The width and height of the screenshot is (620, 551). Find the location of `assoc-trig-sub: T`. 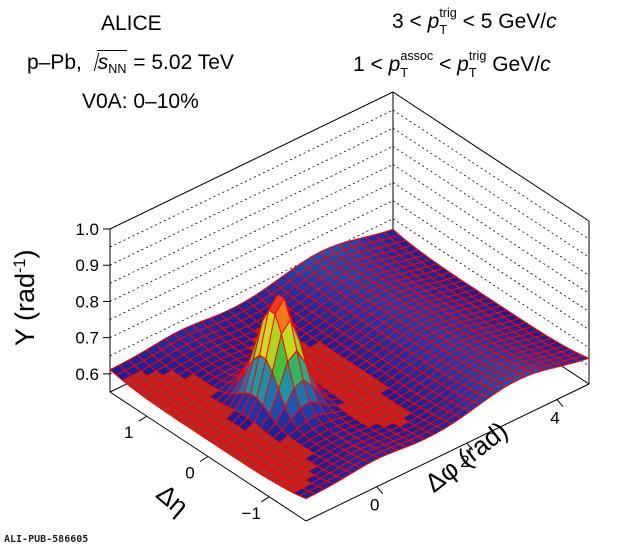

assoc-trig-sub: T is located at coordinates (472, 73).